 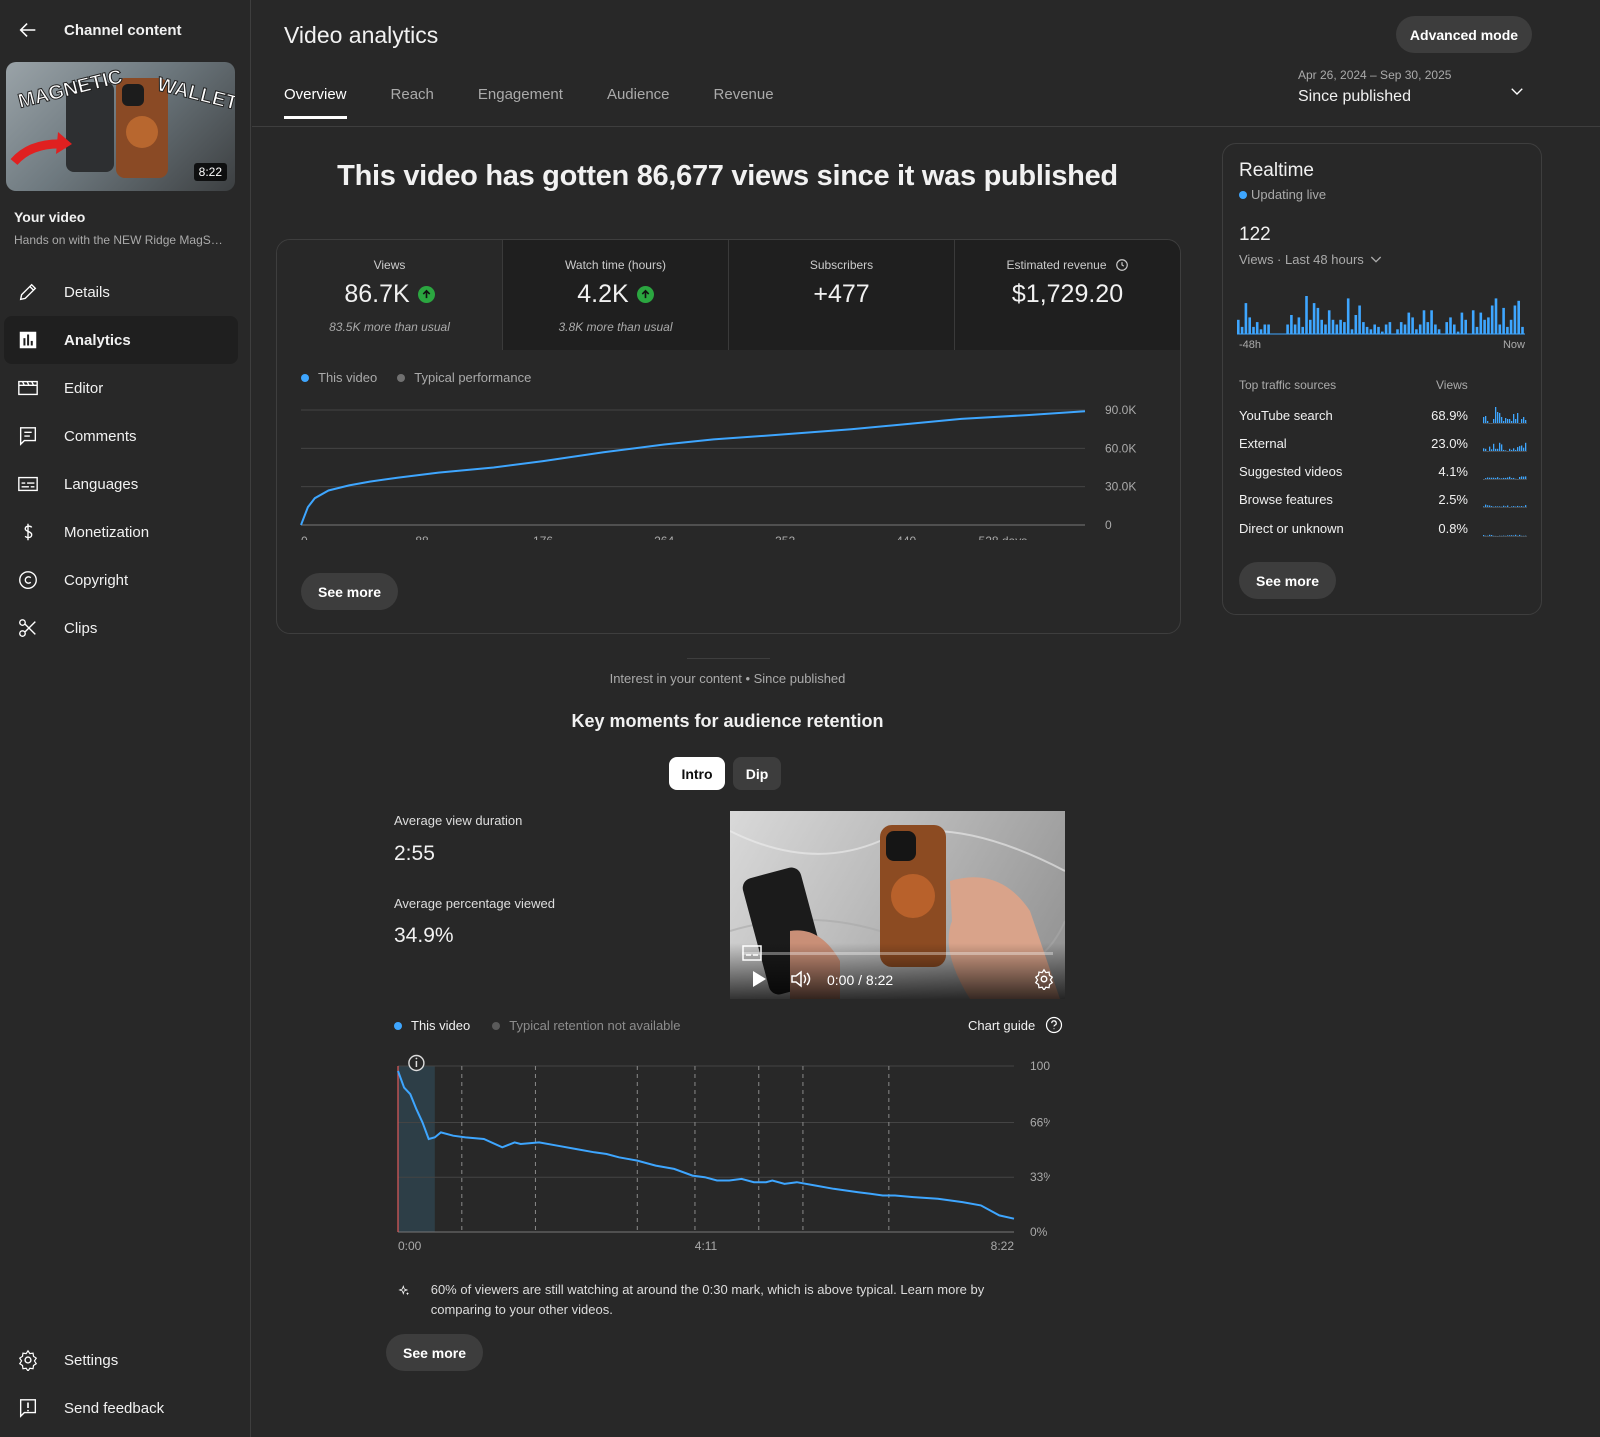 What do you see at coordinates (1383, 471) in the screenshot?
I see `traffic-source-row: Suggested videos 4.1%` at bounding box center [1383, 471].